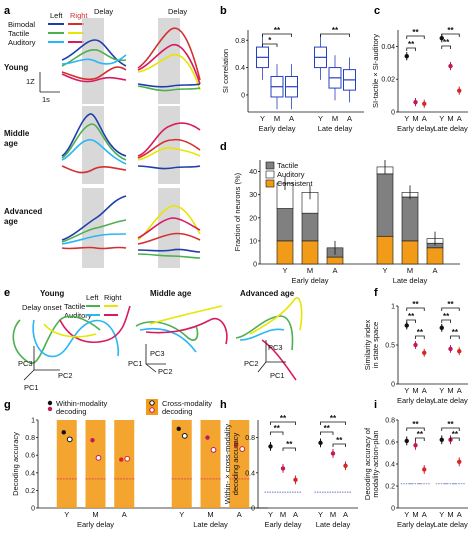  I want to click on e-pc3-advanced: PC3, so click(275, 347).